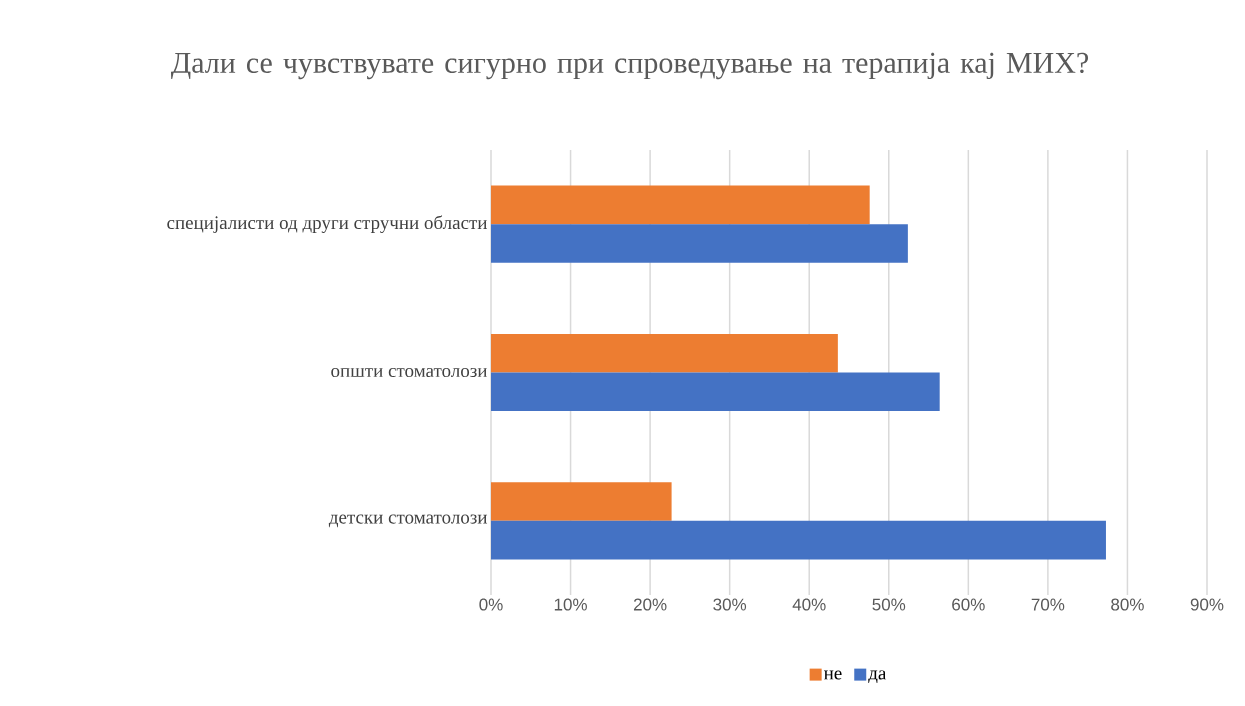  What do you see at coordinates (832, 675) in the screenshot?
I see `legend-label: не` at bounding box center [832, 675].